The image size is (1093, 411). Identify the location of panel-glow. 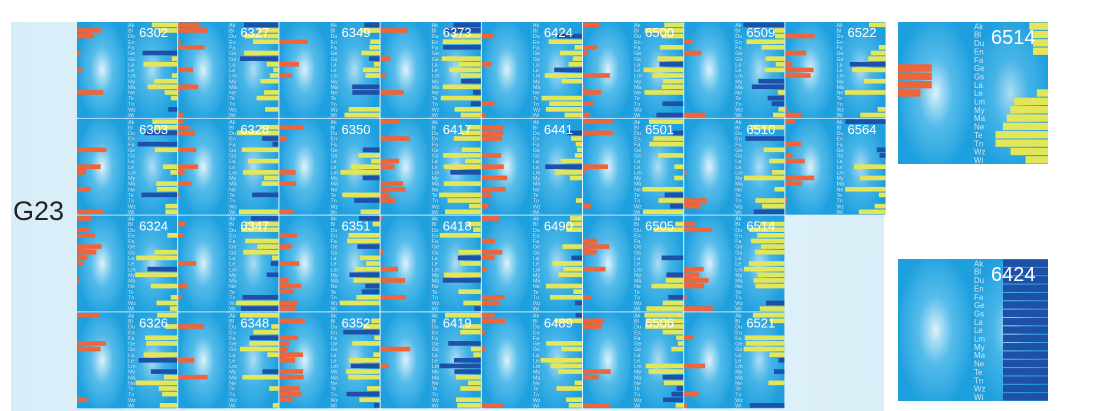
(152, 263).